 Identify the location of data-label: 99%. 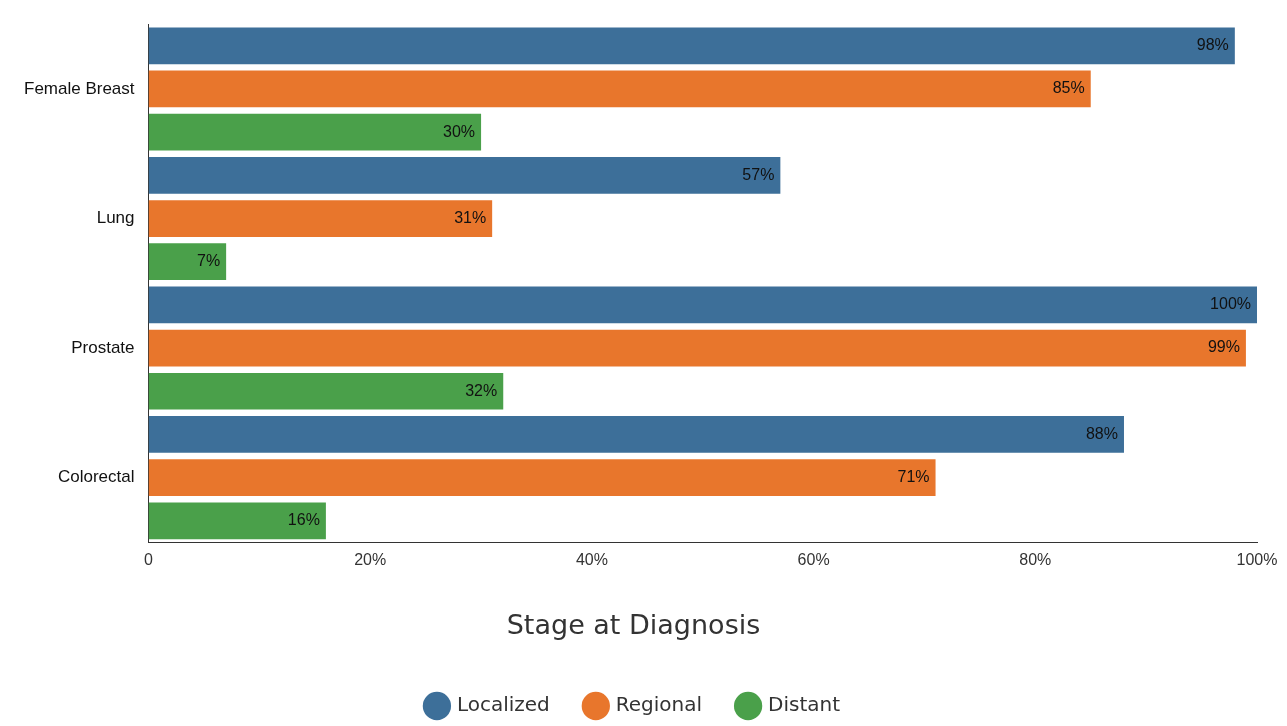
(1223, 347).